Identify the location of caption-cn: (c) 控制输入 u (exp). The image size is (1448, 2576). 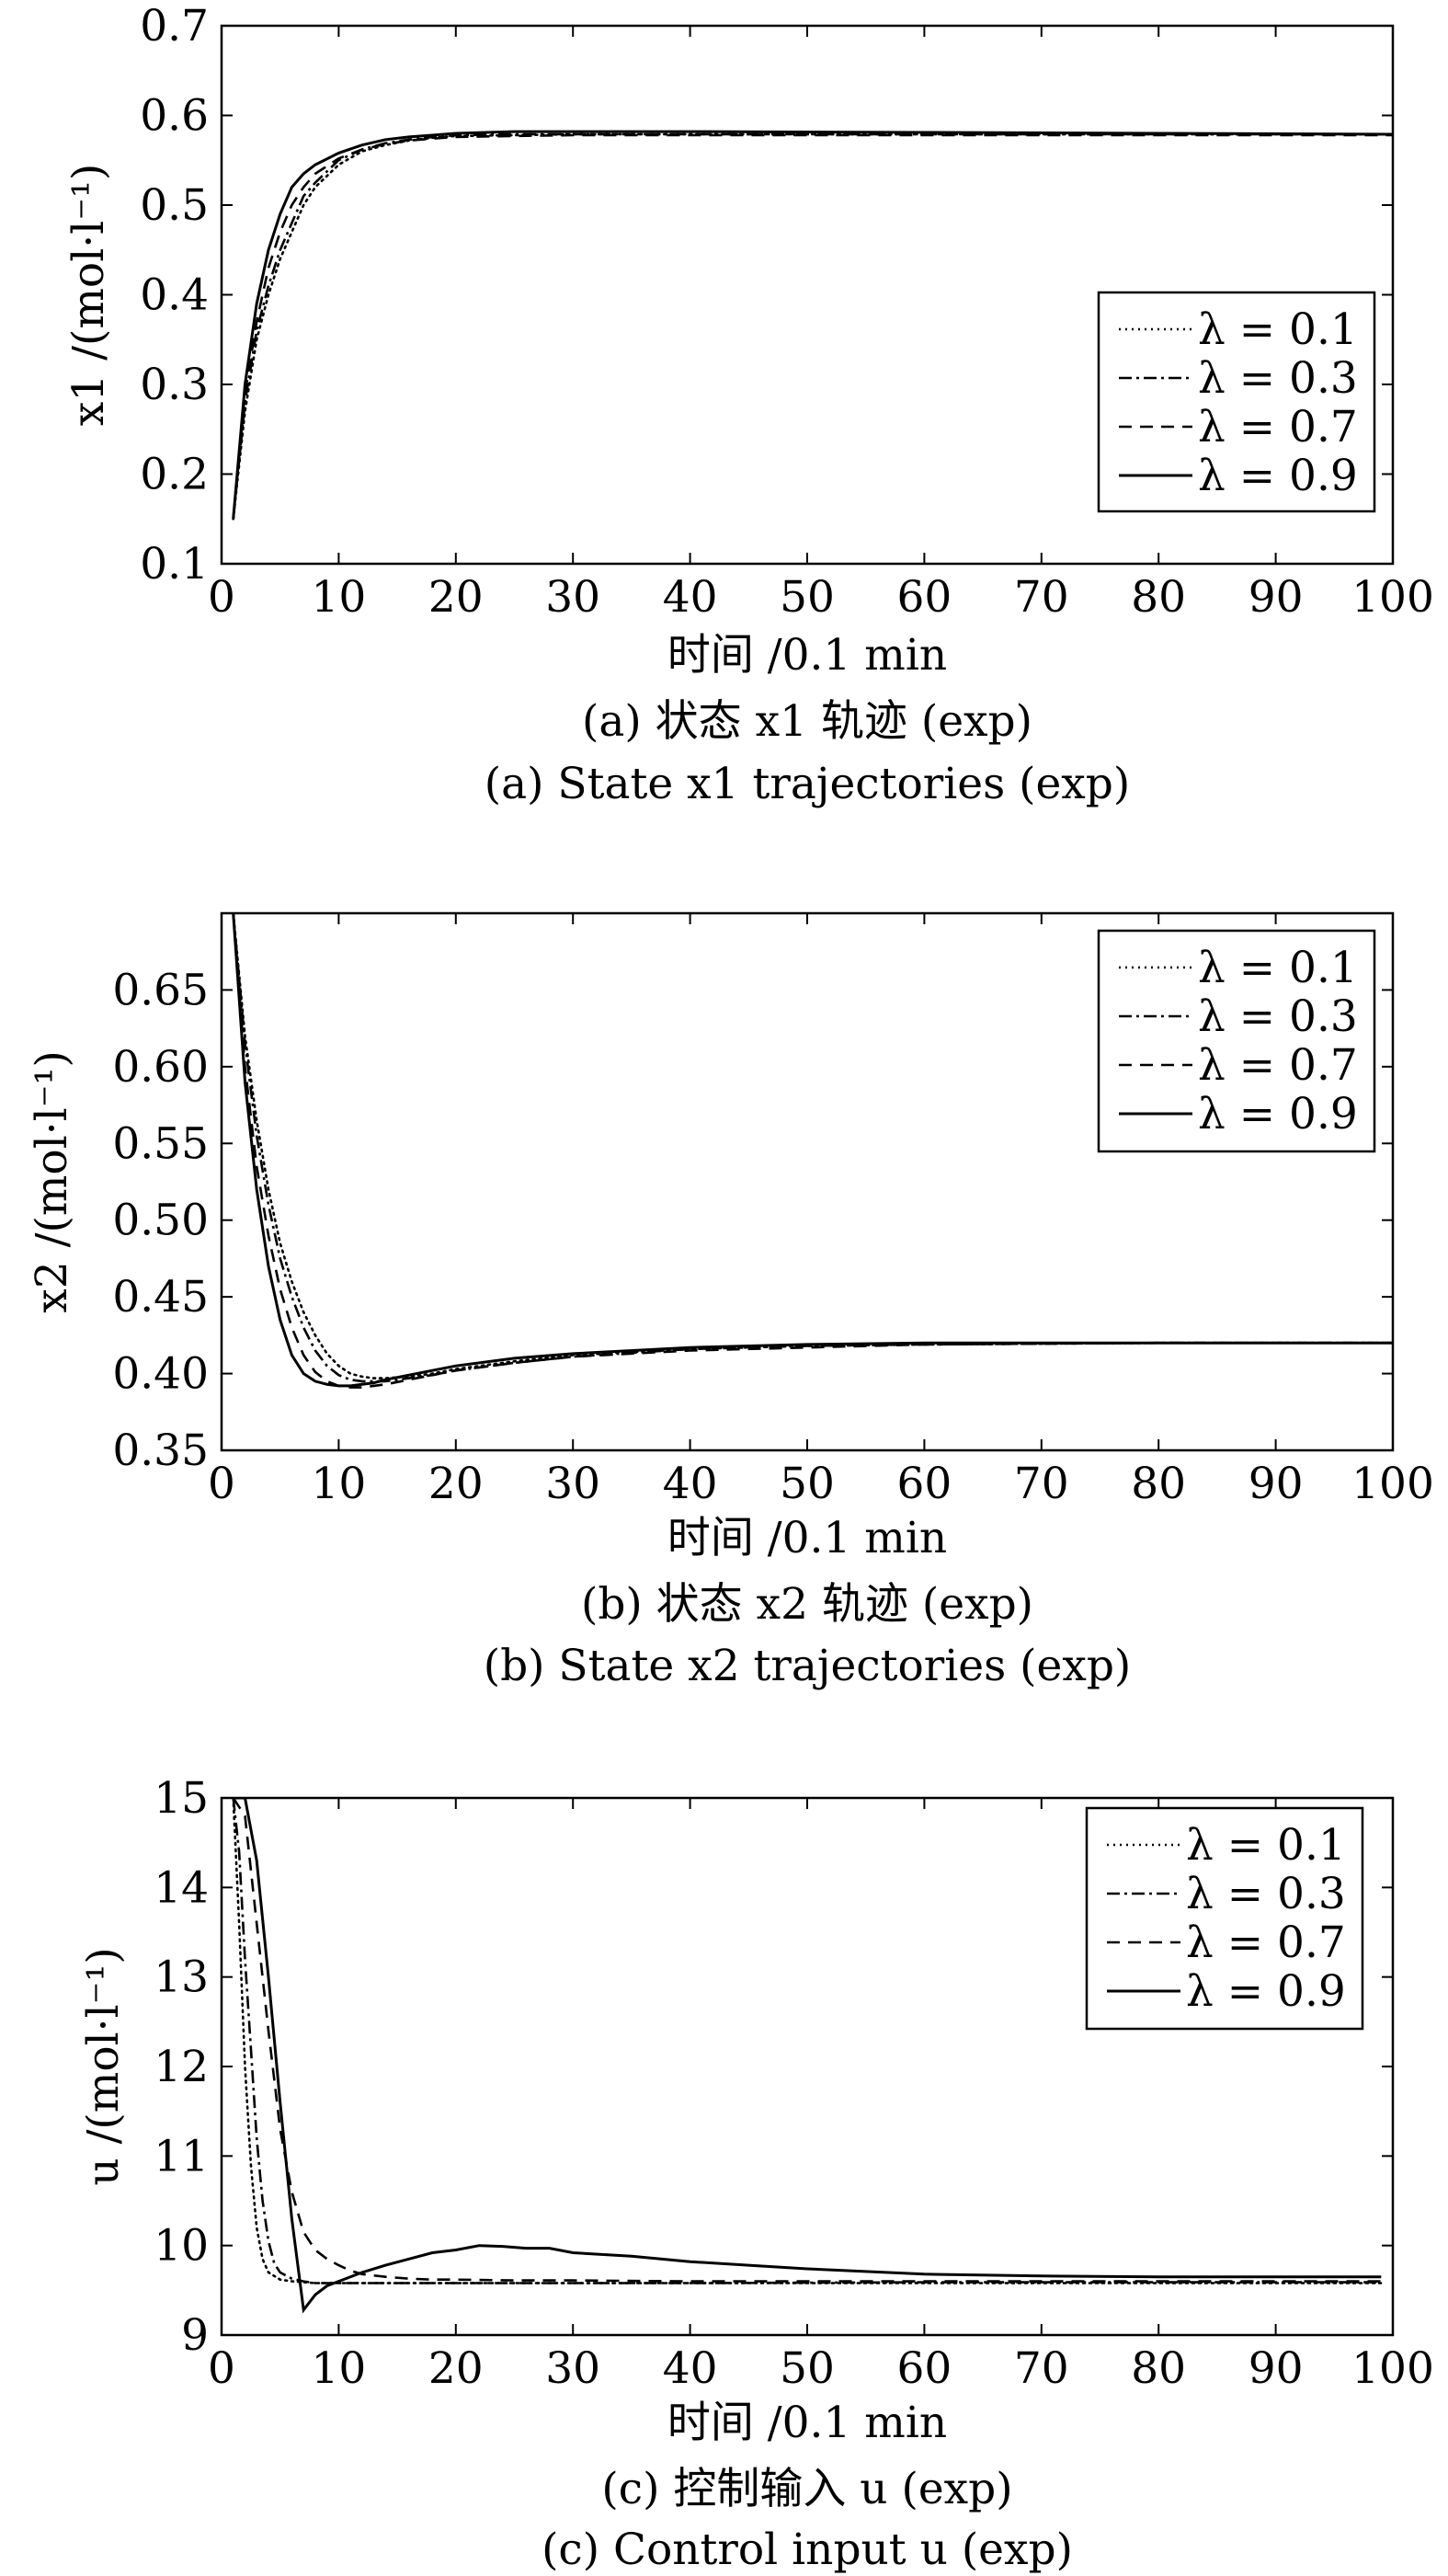
(807, 2489).